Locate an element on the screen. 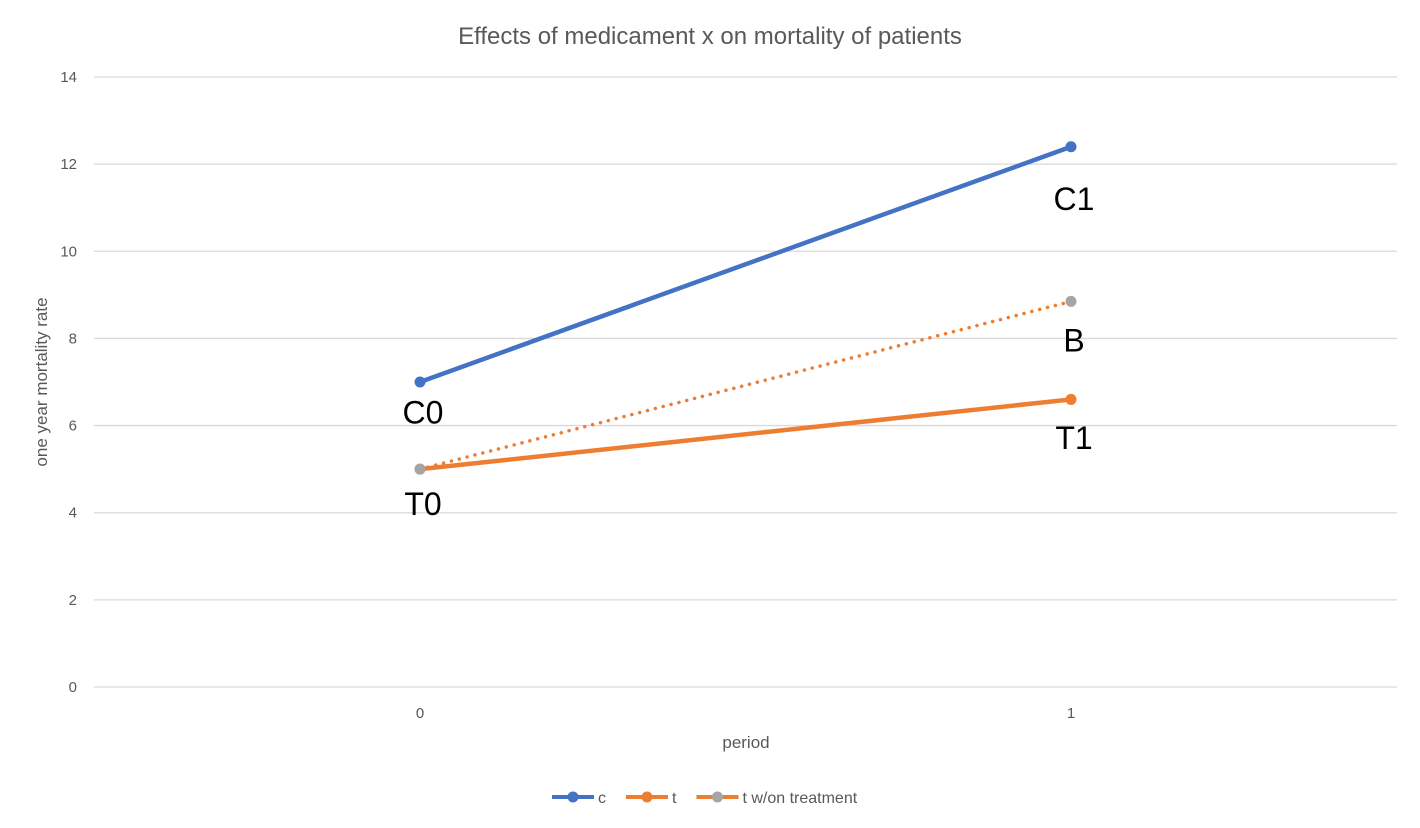 The width and height of the screenshot is (1420, 828). legend-item: t w/on treatment is located at coordinates (777, 798).